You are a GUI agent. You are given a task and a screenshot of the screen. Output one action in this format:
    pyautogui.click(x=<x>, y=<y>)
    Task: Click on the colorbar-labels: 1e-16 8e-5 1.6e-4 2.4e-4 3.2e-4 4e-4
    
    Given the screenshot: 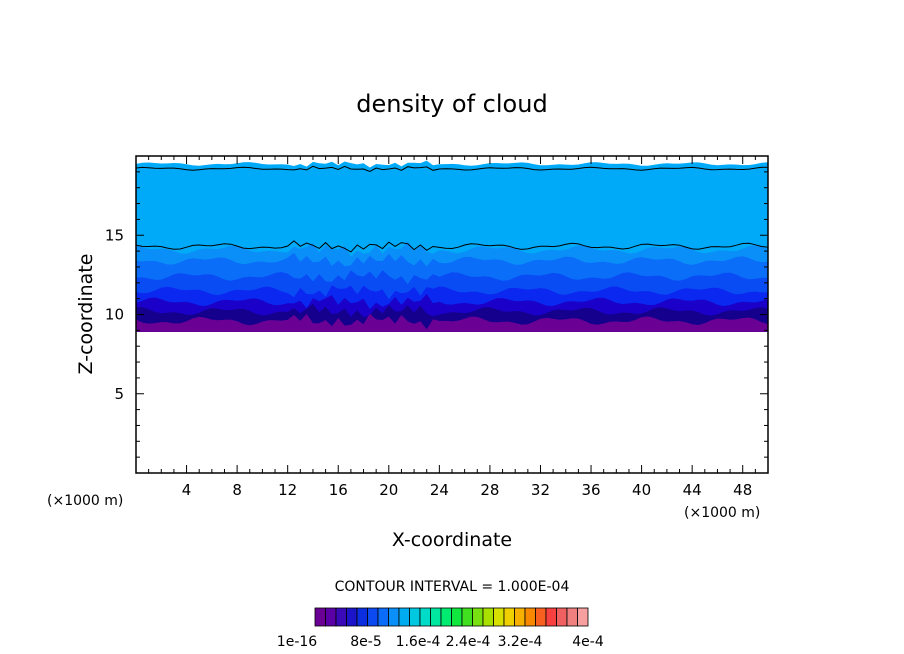 What is the action you would take?
    pyautogui.click(x=440, y=642)
    